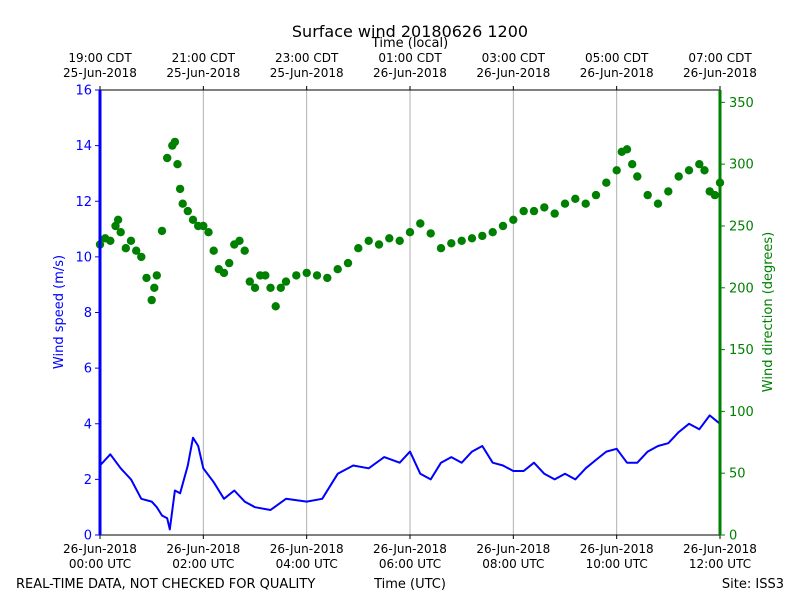  I want to click on x-tick-label-bottom-time: 06:00 UTC, so click(410, 564).